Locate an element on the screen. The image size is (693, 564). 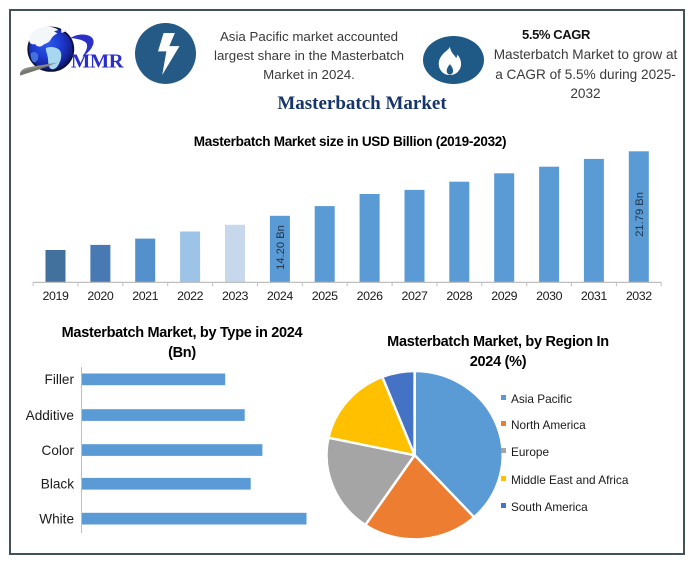
svg-text: 2031 is located at coordinates (594, 296).